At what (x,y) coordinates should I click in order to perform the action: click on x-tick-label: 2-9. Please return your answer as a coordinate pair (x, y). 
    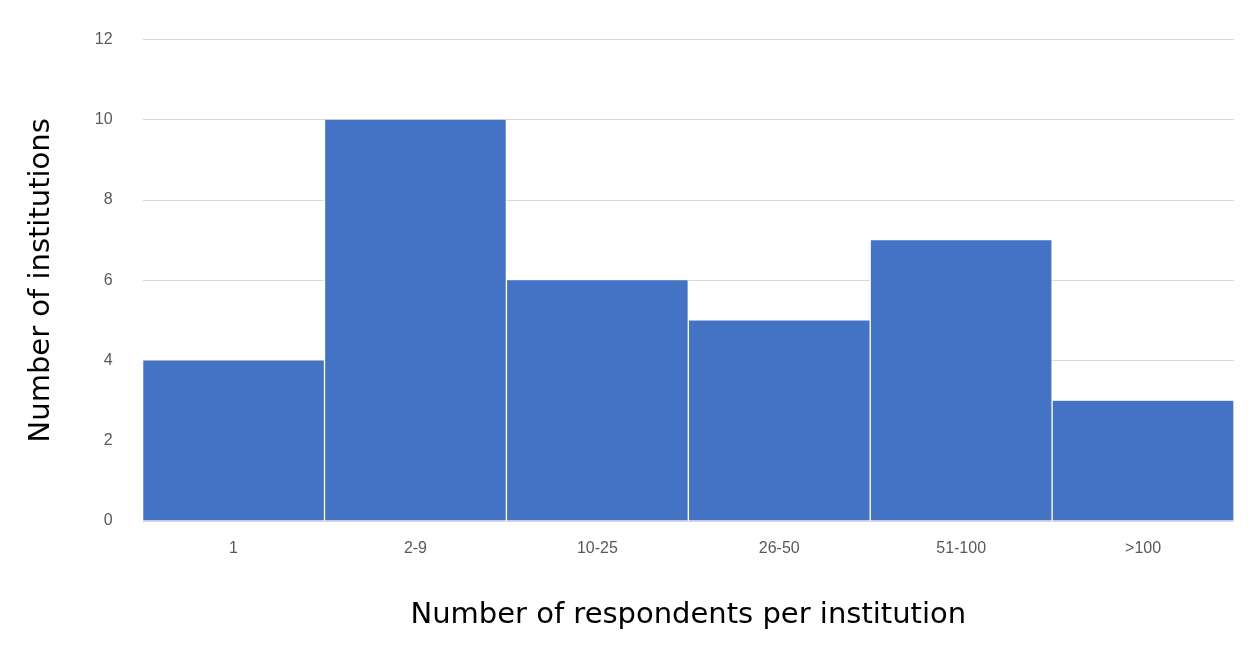
    Looking at the image, I should click on (415, 548).